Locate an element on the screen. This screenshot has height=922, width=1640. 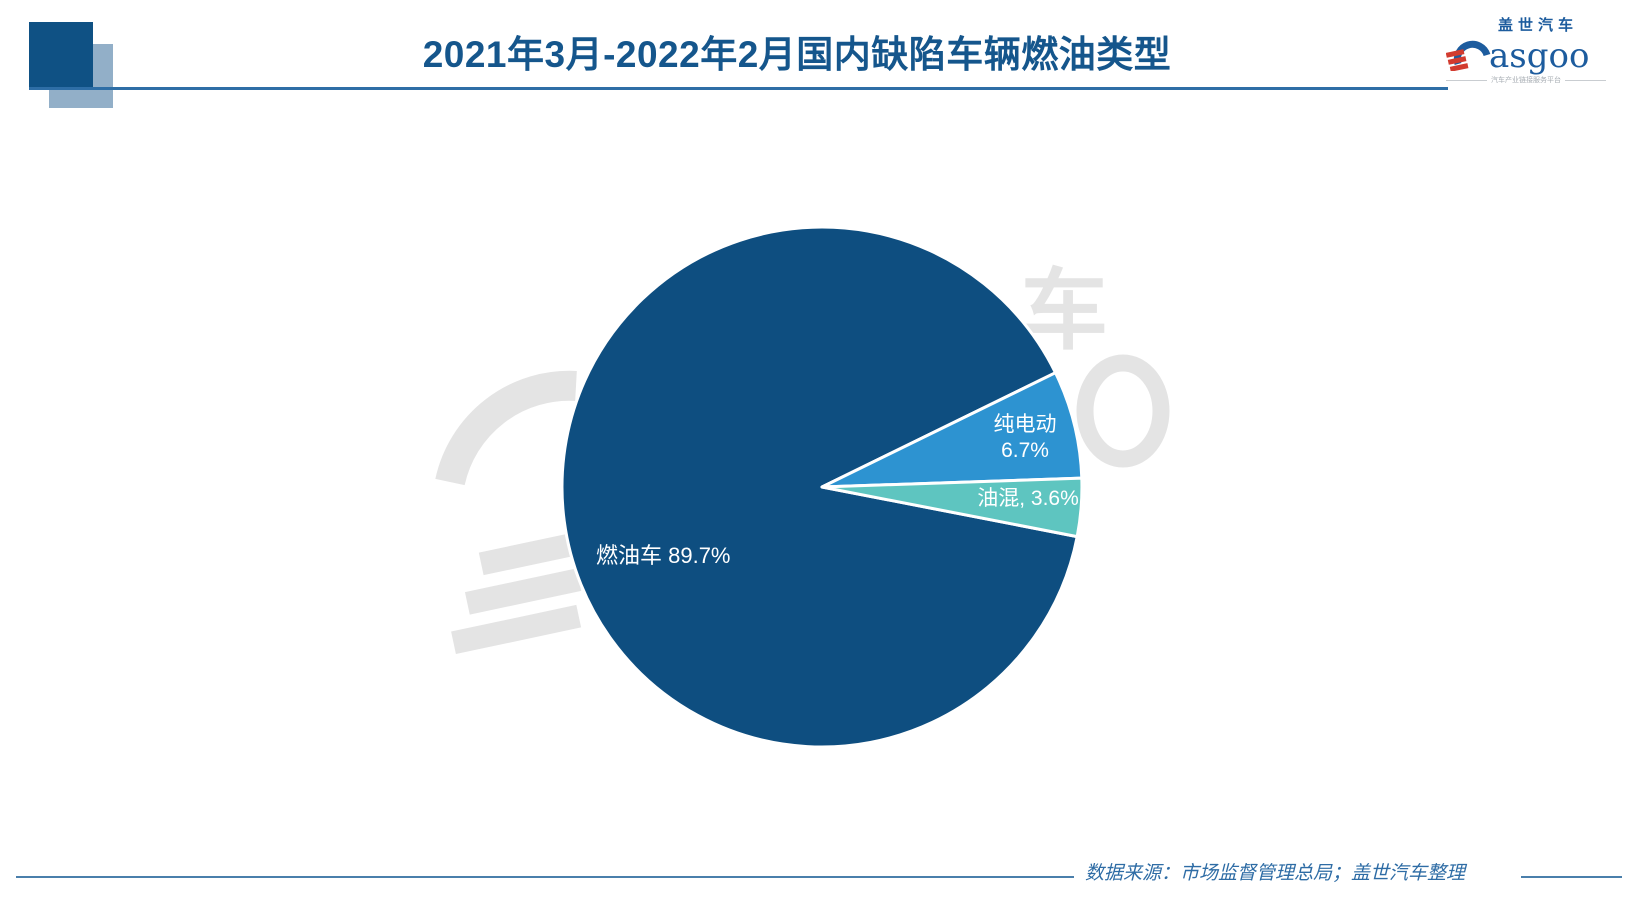
gasgoo-g-icon is located at coordinates (1468, 55).